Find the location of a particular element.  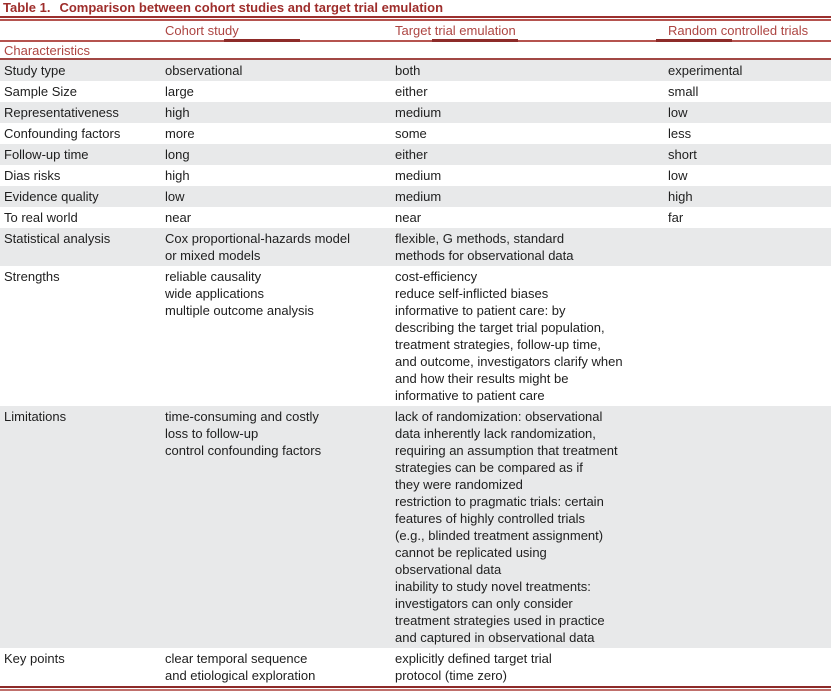

table-row-to-real-world: To real world near near far is located at coordinates (415, 217).